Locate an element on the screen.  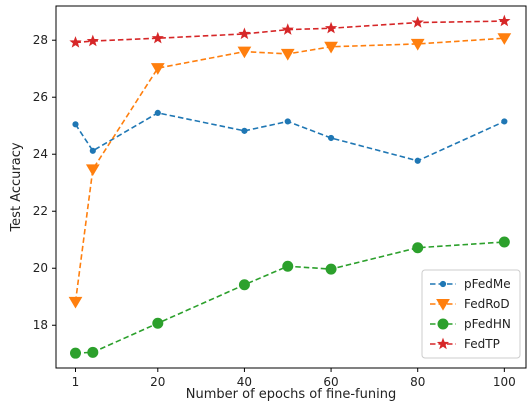
x-tick-label: 40 is located at coordinates (244, 382).